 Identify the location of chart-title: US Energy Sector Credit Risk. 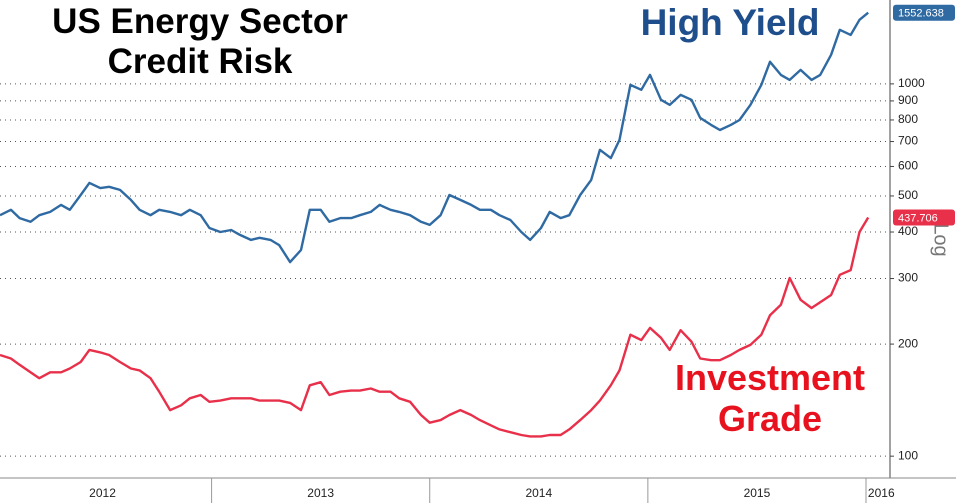
(200, 42).